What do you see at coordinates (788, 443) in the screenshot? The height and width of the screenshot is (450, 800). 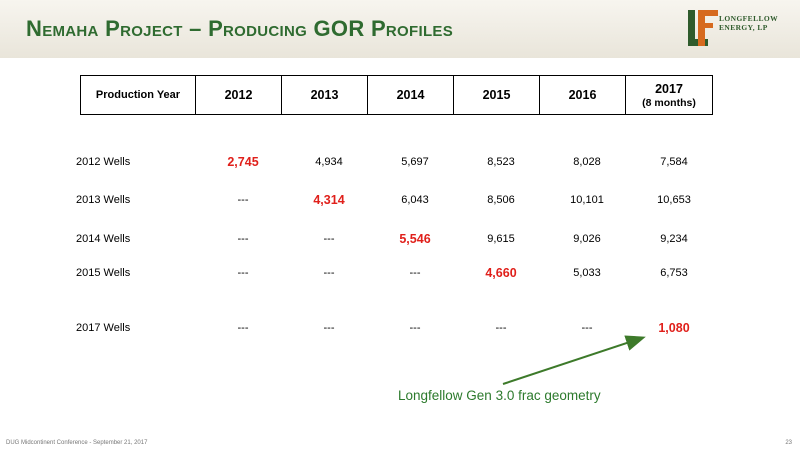 I see `page-number: 23` at bounding box center [788, 443].